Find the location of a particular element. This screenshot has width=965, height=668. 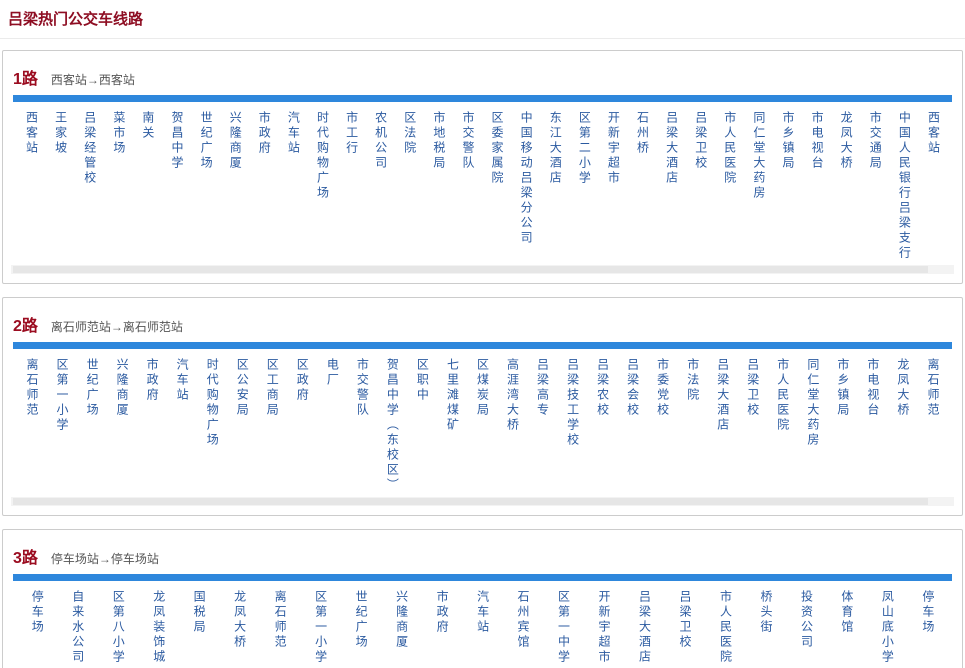

station: 时代购物广场 is located at coordinates (322, 156).